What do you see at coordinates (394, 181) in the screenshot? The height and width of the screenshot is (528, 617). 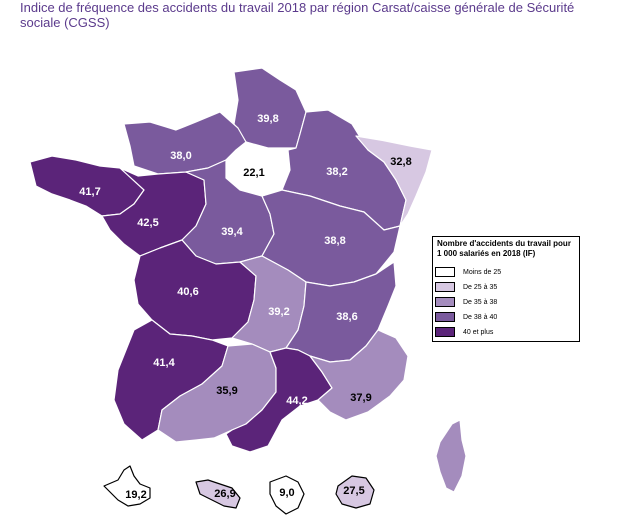 I see `region-alsace-moselle` at bounding box center [394, 181].